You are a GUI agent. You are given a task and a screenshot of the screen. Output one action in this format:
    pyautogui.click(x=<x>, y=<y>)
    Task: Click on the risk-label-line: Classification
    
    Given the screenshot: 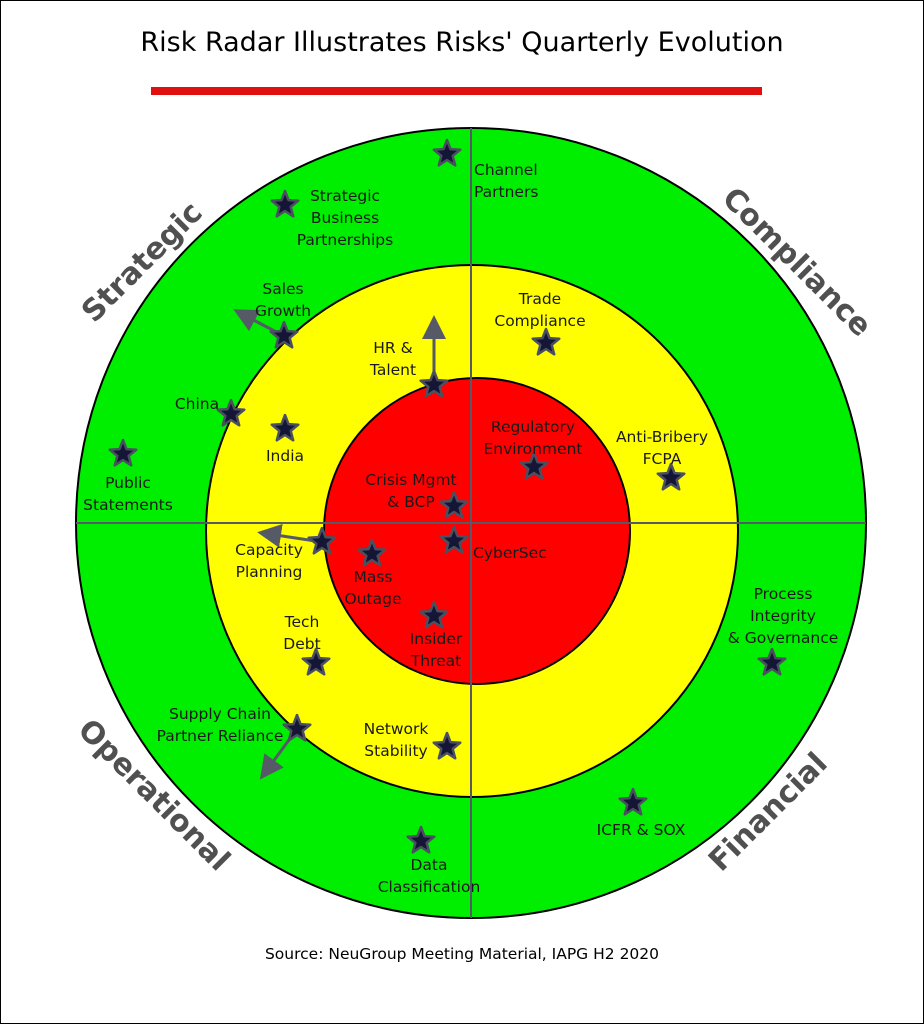 What is the action you would take?
    pyautogui.click(x=429, y=887)
    